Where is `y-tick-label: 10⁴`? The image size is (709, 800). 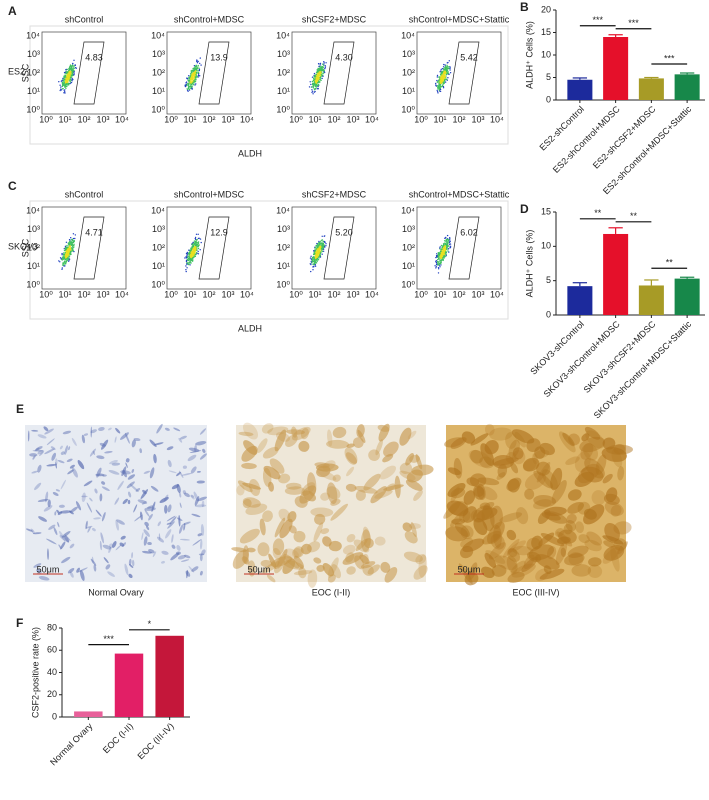
y-tick-label: 10⁴ is located at coordinates (283, 210).